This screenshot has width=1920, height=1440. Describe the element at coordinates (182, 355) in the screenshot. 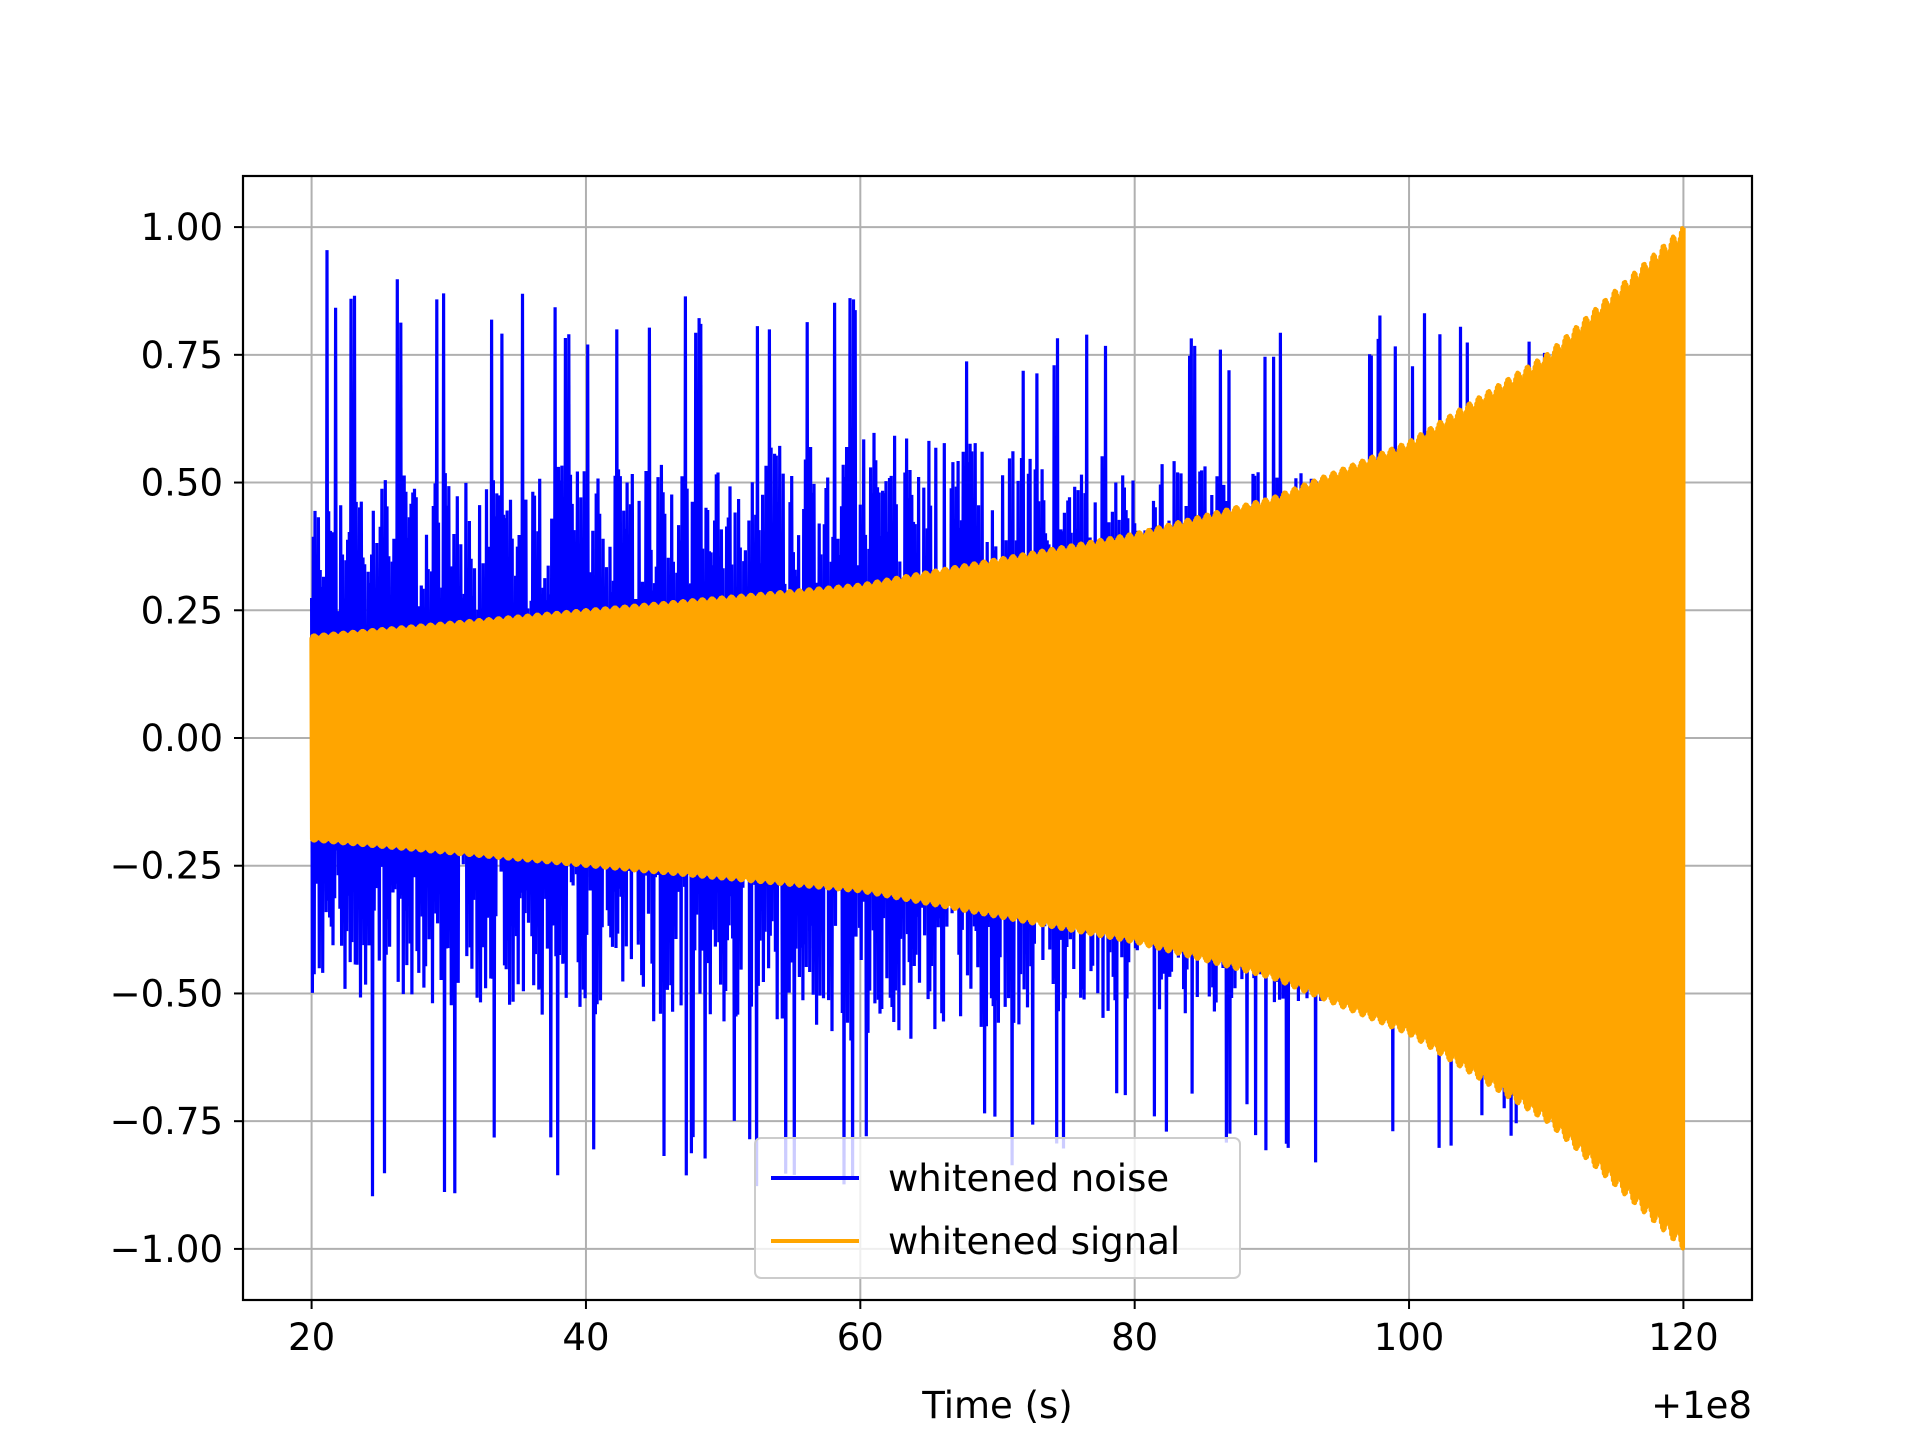

I see `y-tick-label: 0.75` at that location.